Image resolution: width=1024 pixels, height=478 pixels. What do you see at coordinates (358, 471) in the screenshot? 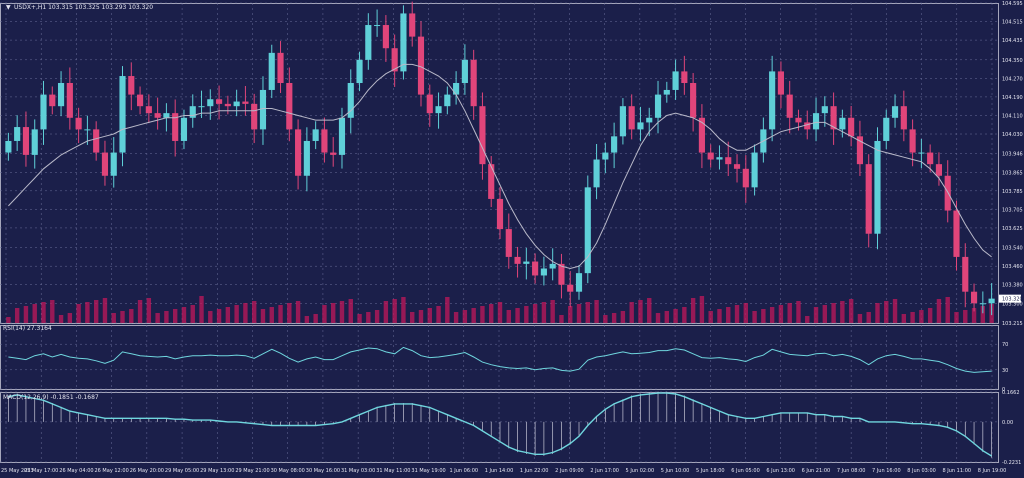
I see `time-label: 31 May 03:00` at bounding box center [358, 471].